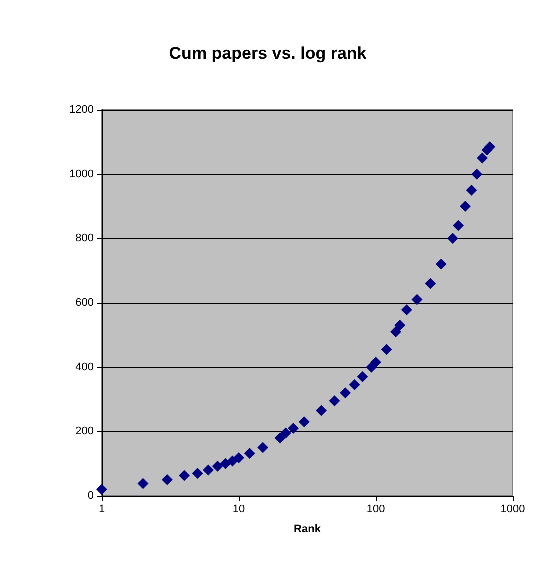  What do you see at coordinates (85, 367) in the screenshot?
I see `y-tick-label: 400` at bounding box center [85, 367].